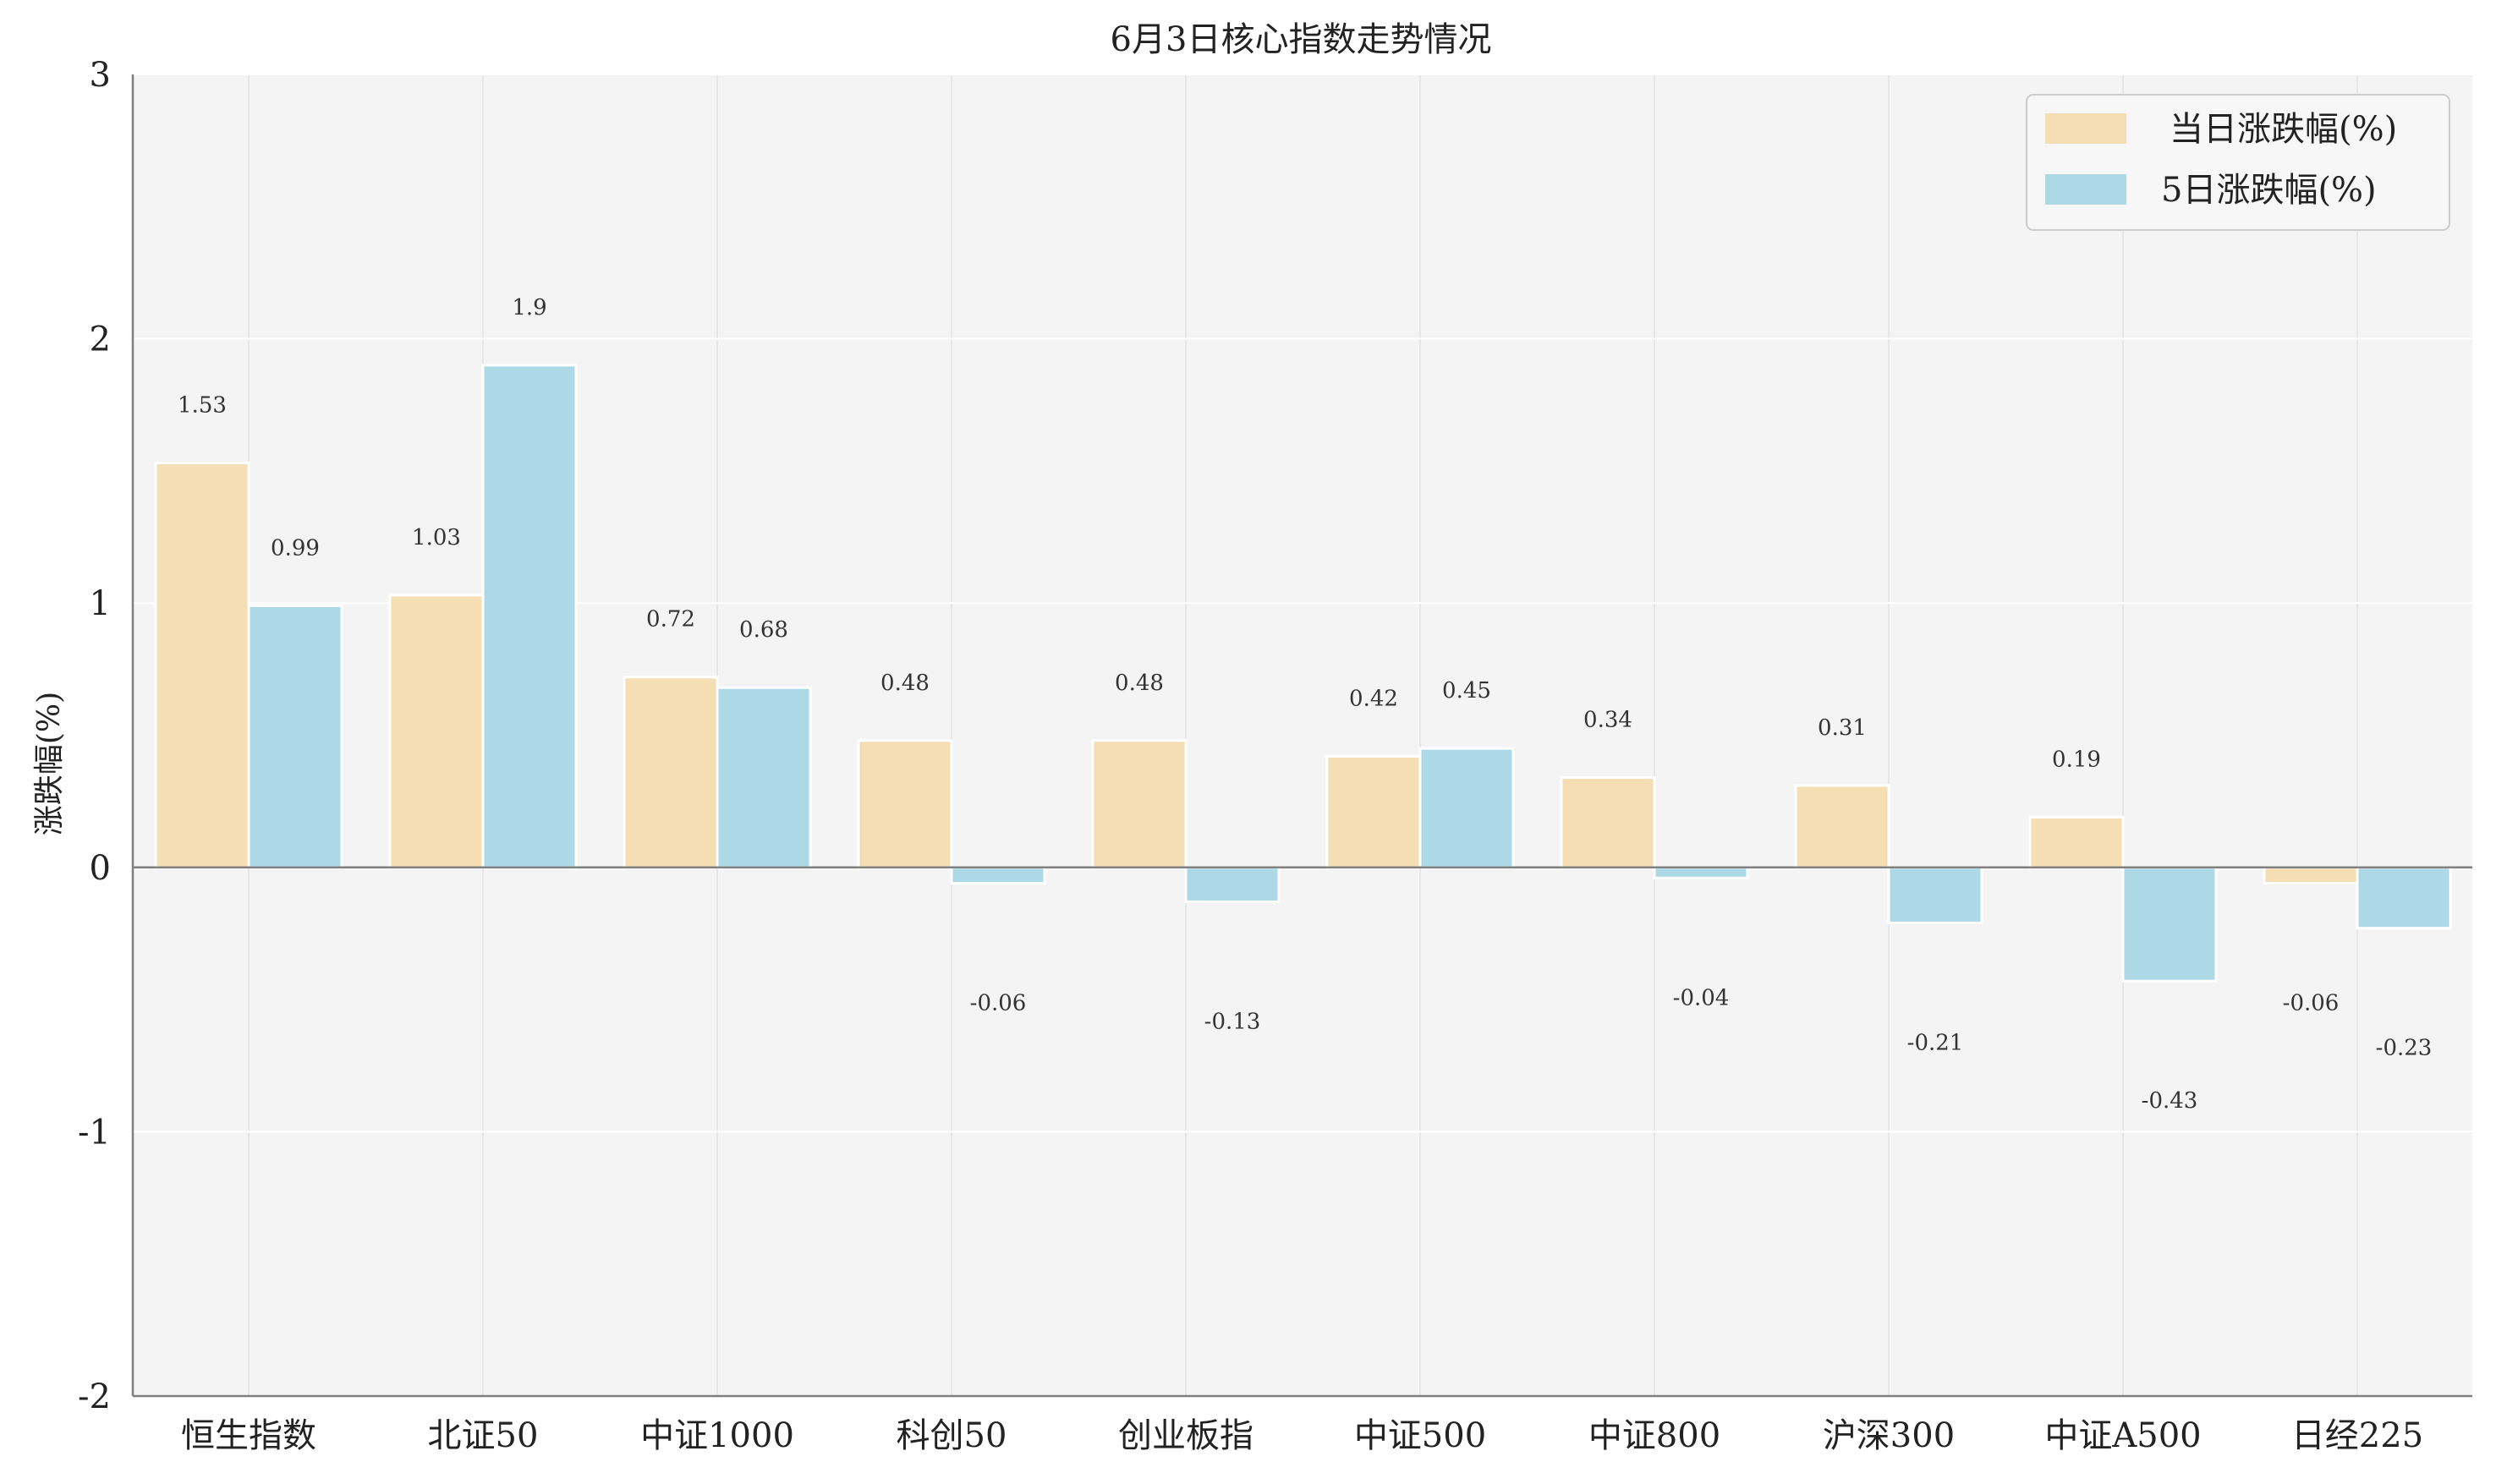  Describe the element at coordinates (1420, 1435) in the screenshot. I see `x-tick-label: 中证500` at that location.